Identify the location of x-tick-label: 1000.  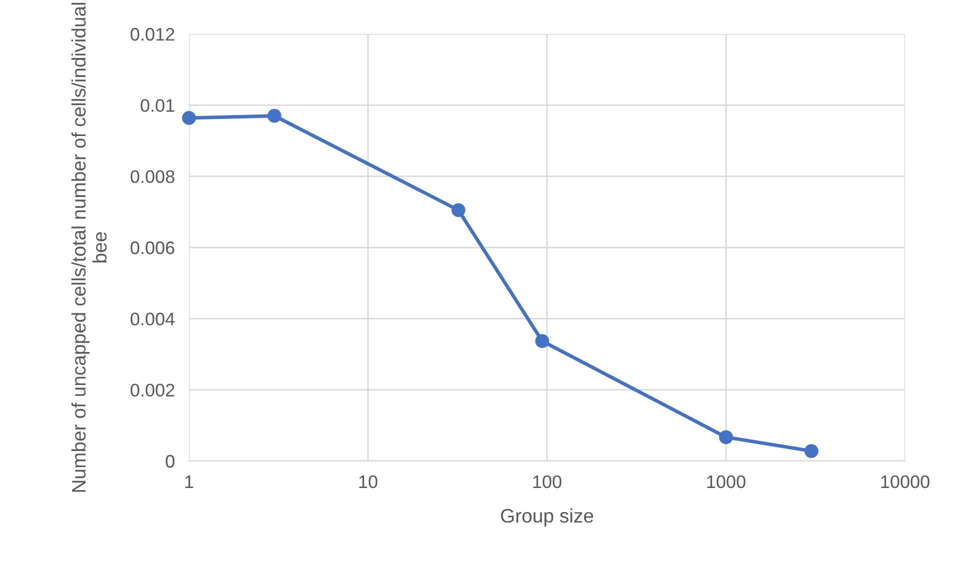
(726, 481).